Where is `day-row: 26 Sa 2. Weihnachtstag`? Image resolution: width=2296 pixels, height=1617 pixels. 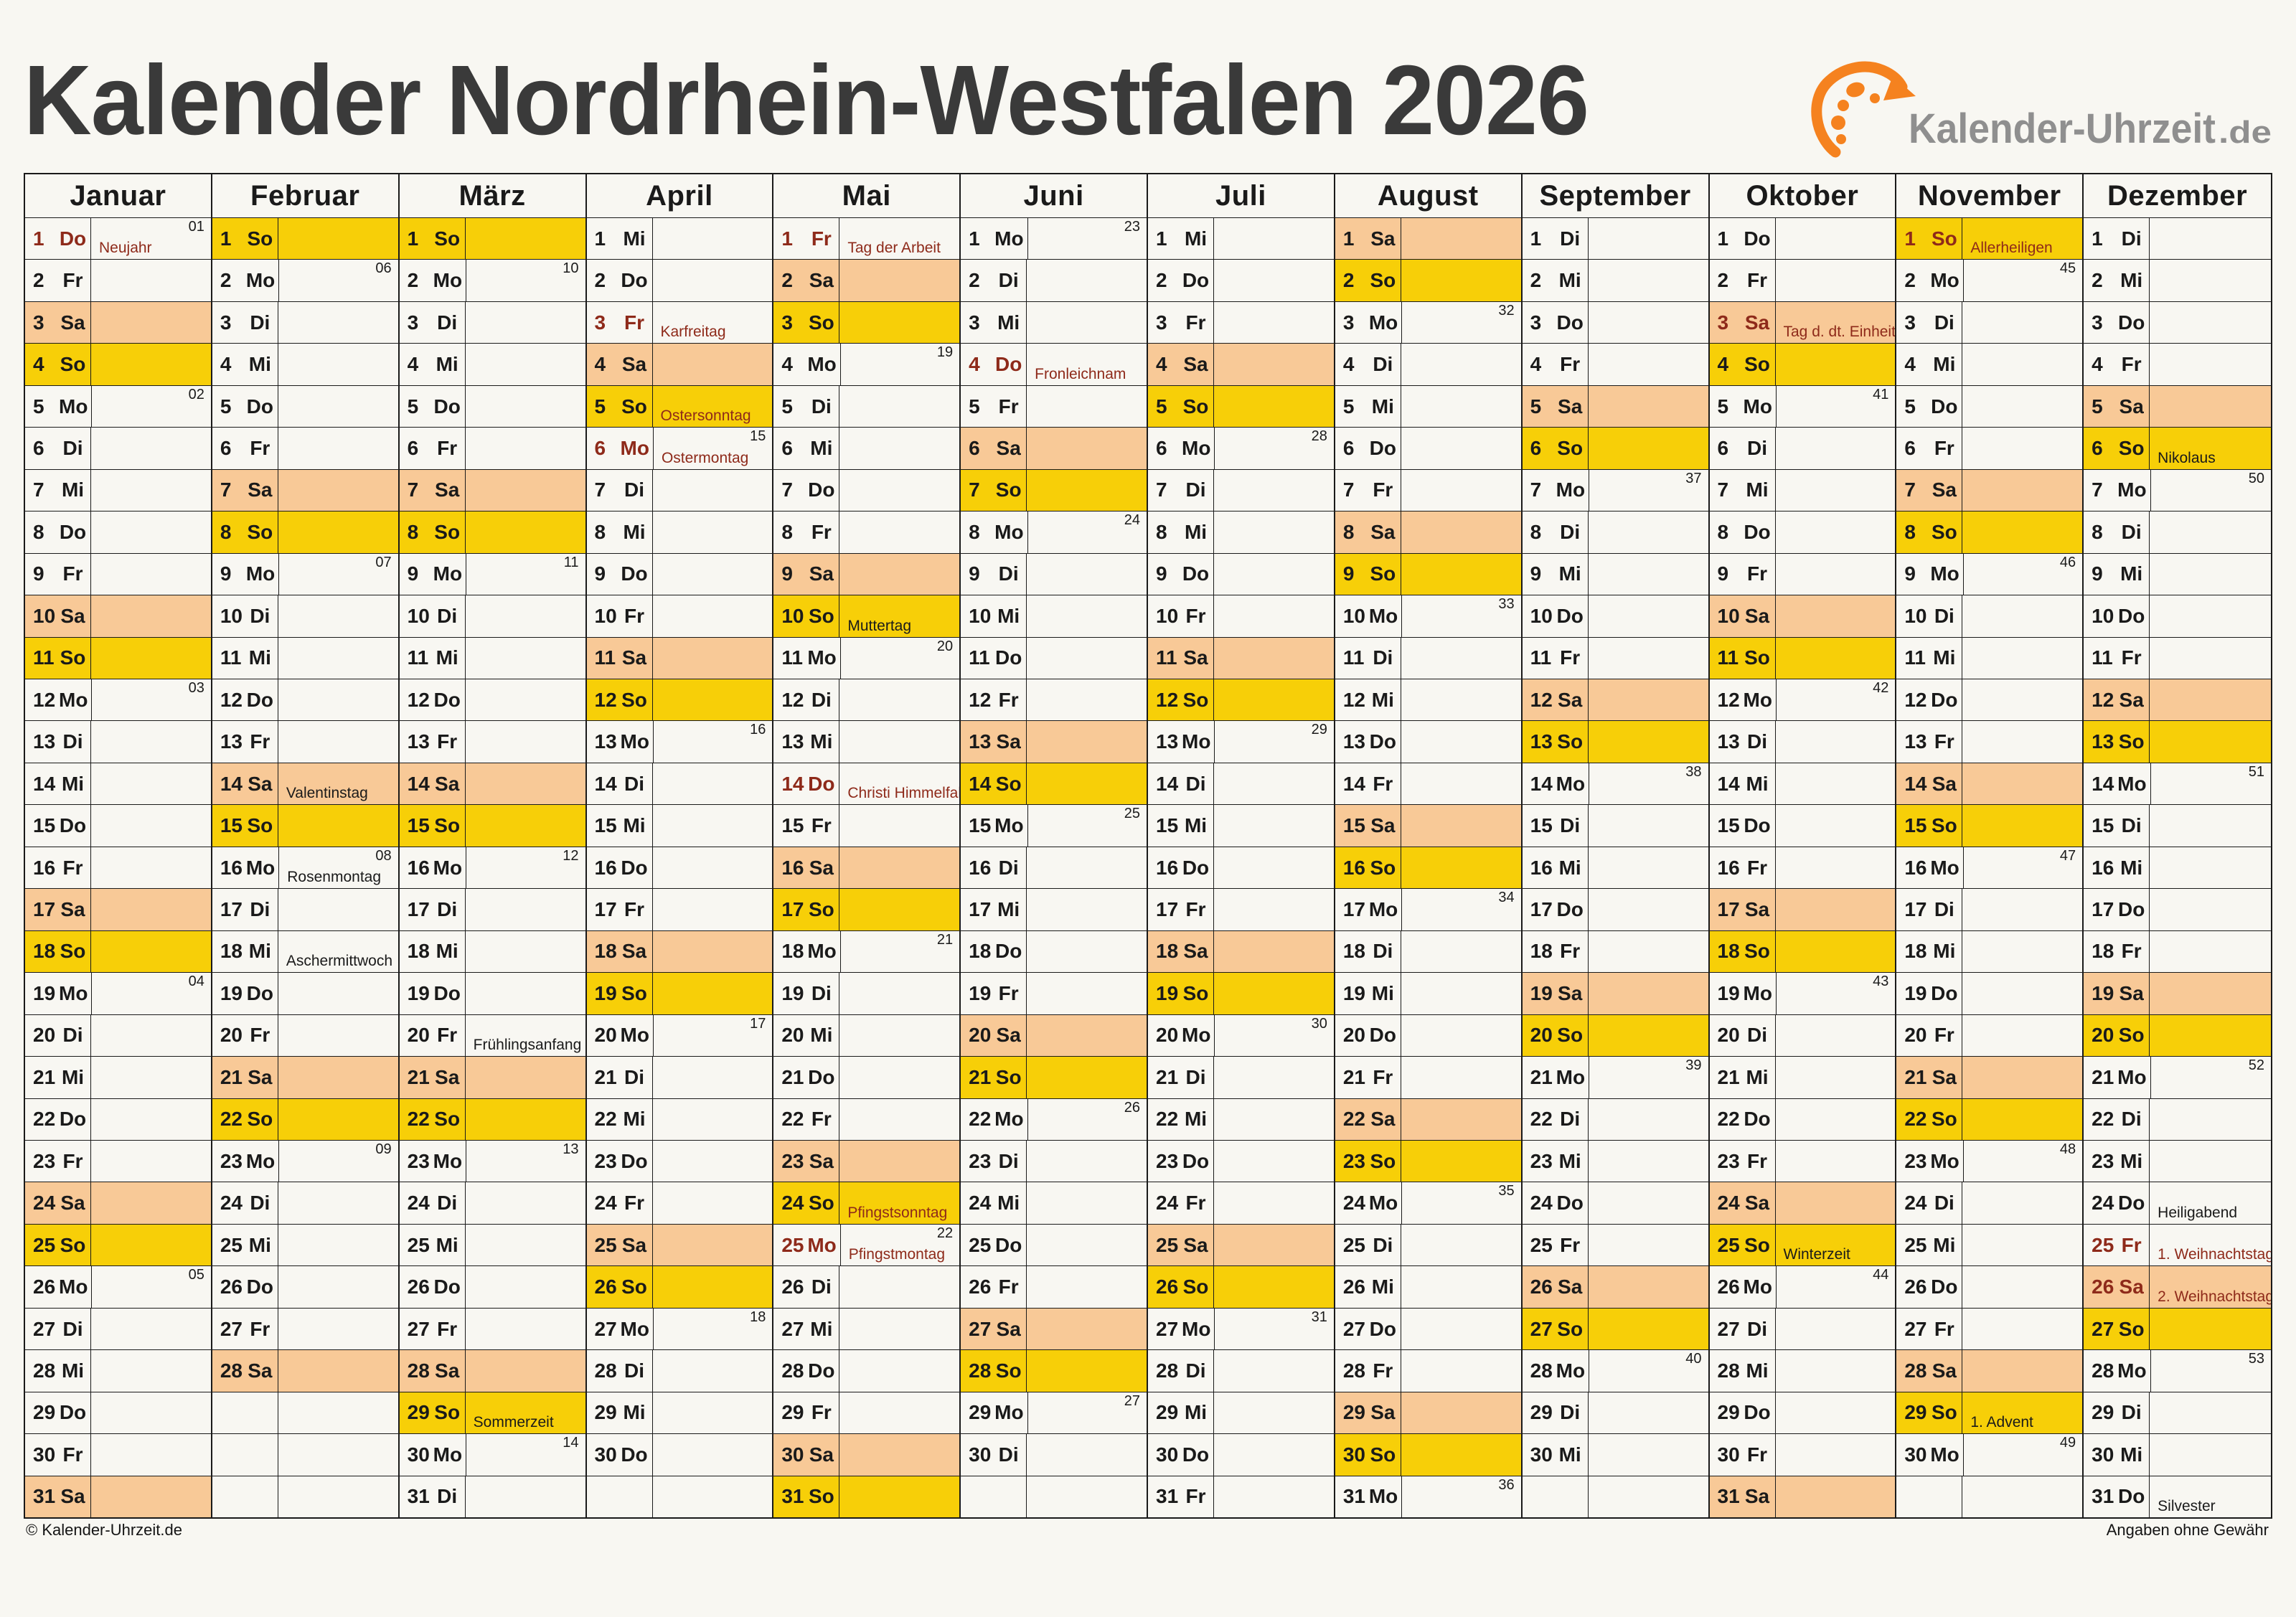 day-row: 26 Sa 2. Weihnachtstag is located at coordinates (2178, 1286).